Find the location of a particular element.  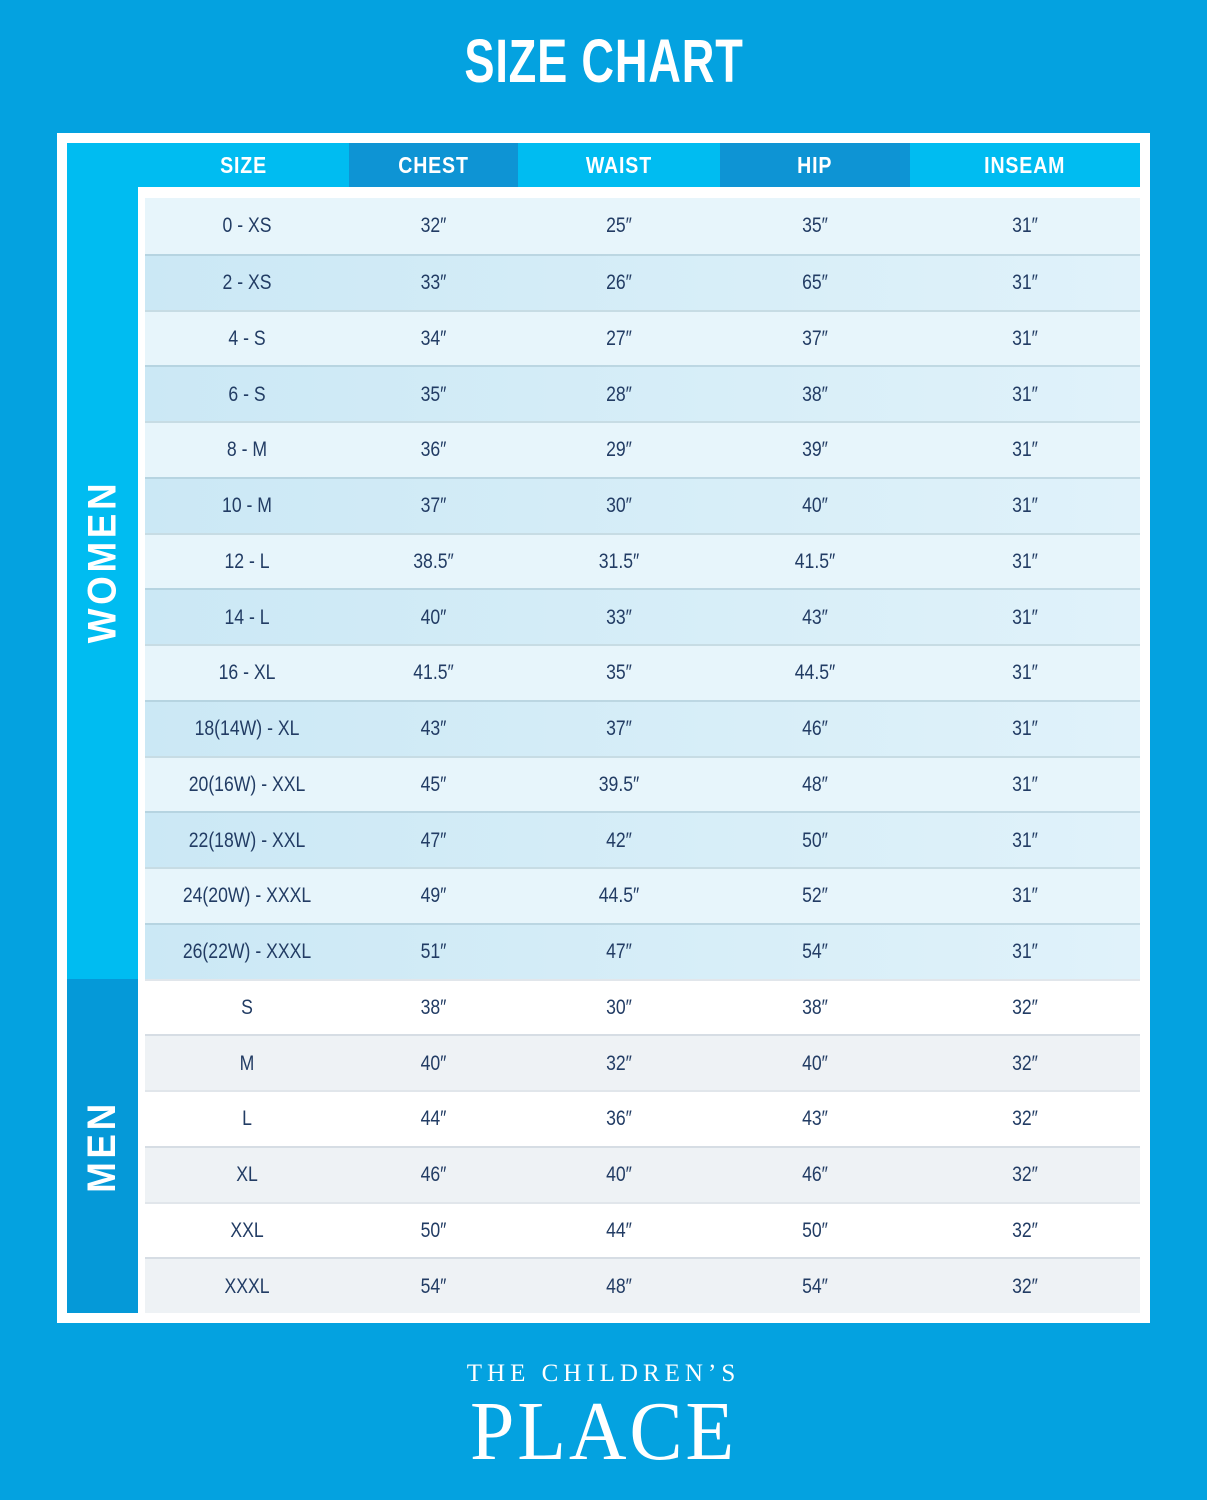

hip-cell: 40″ is located at coordinates (815, 505).